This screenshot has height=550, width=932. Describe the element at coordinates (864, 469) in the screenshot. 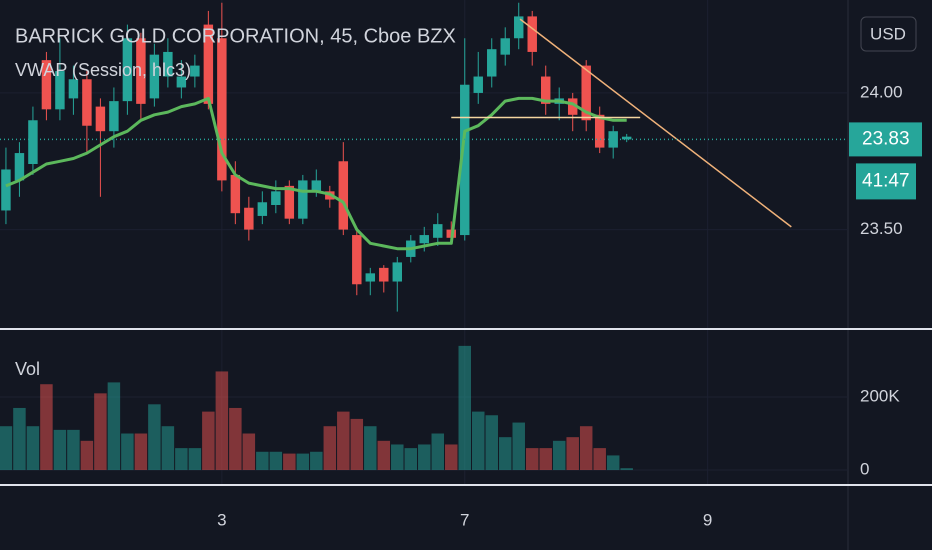

I see `y-tick-label: 0` at that location.